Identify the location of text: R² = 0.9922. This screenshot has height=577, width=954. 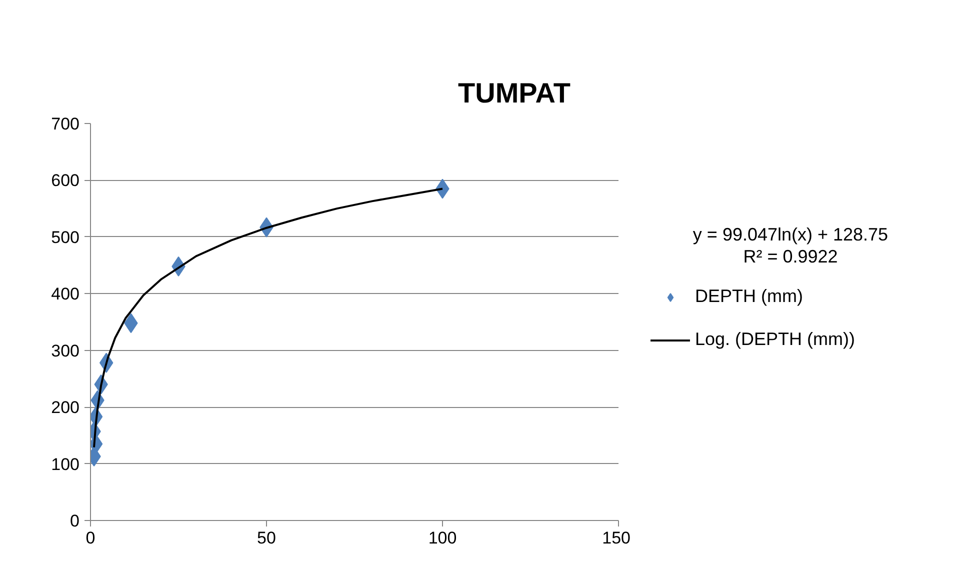
(790, 256).